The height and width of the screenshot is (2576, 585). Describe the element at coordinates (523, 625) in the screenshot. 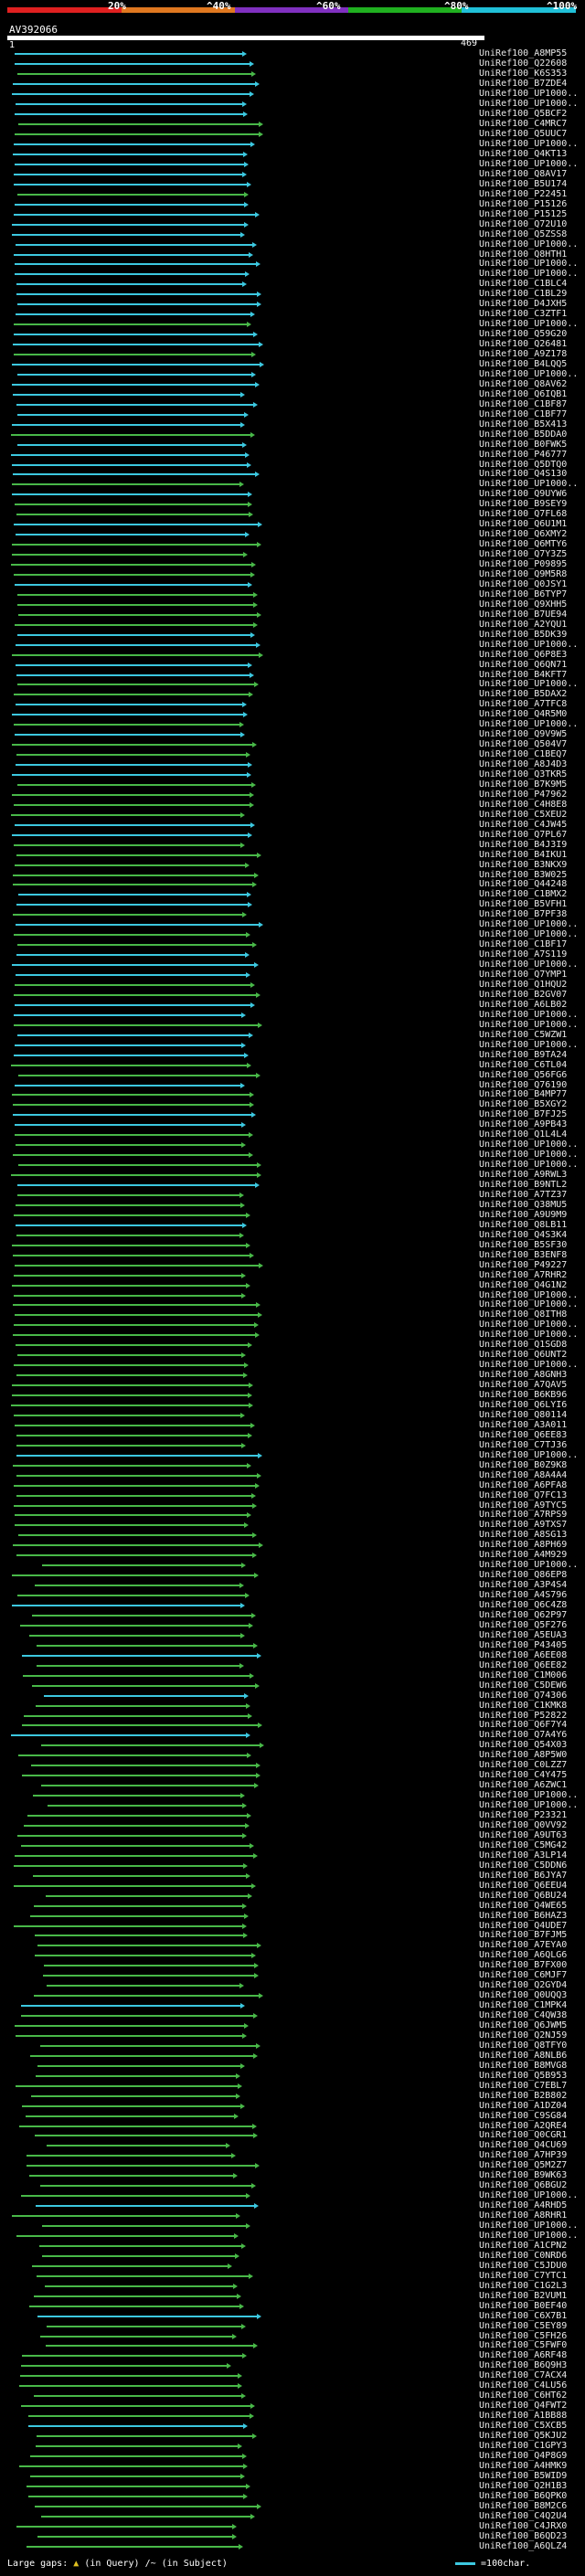

I see `hit-label: UniRef100_A2YQU1` at that location.